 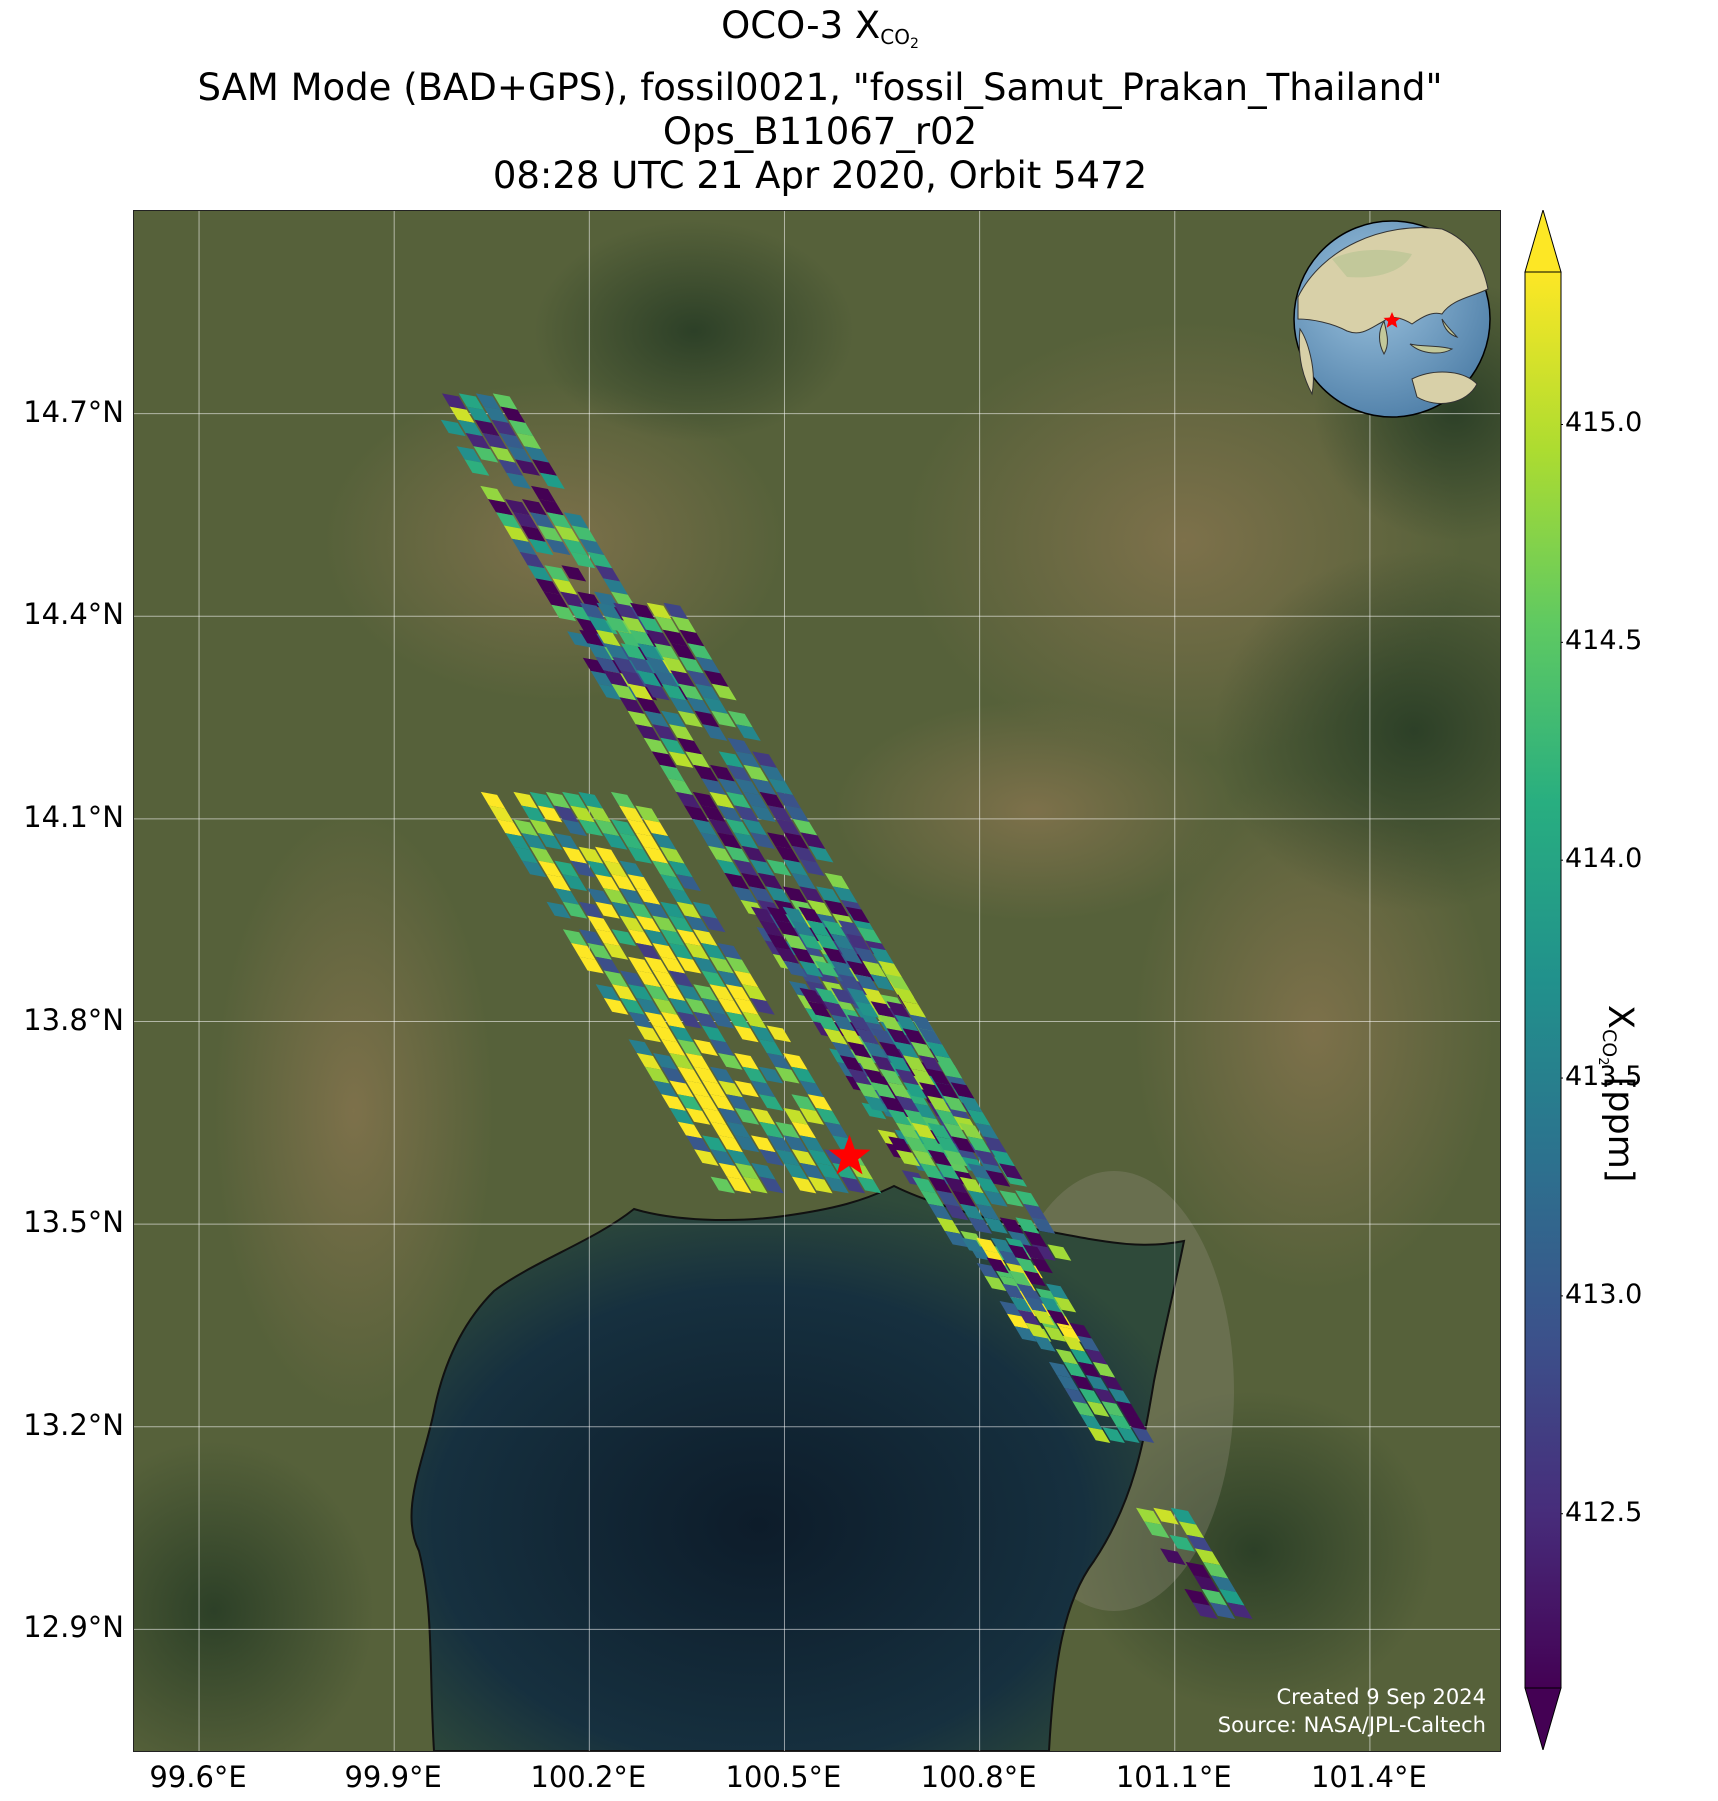 What do you see at coordinates (1604, 1294) in the screenshot?
I see `colorbar-tick-label: 413.0` at bounding box center [1604, 1294].